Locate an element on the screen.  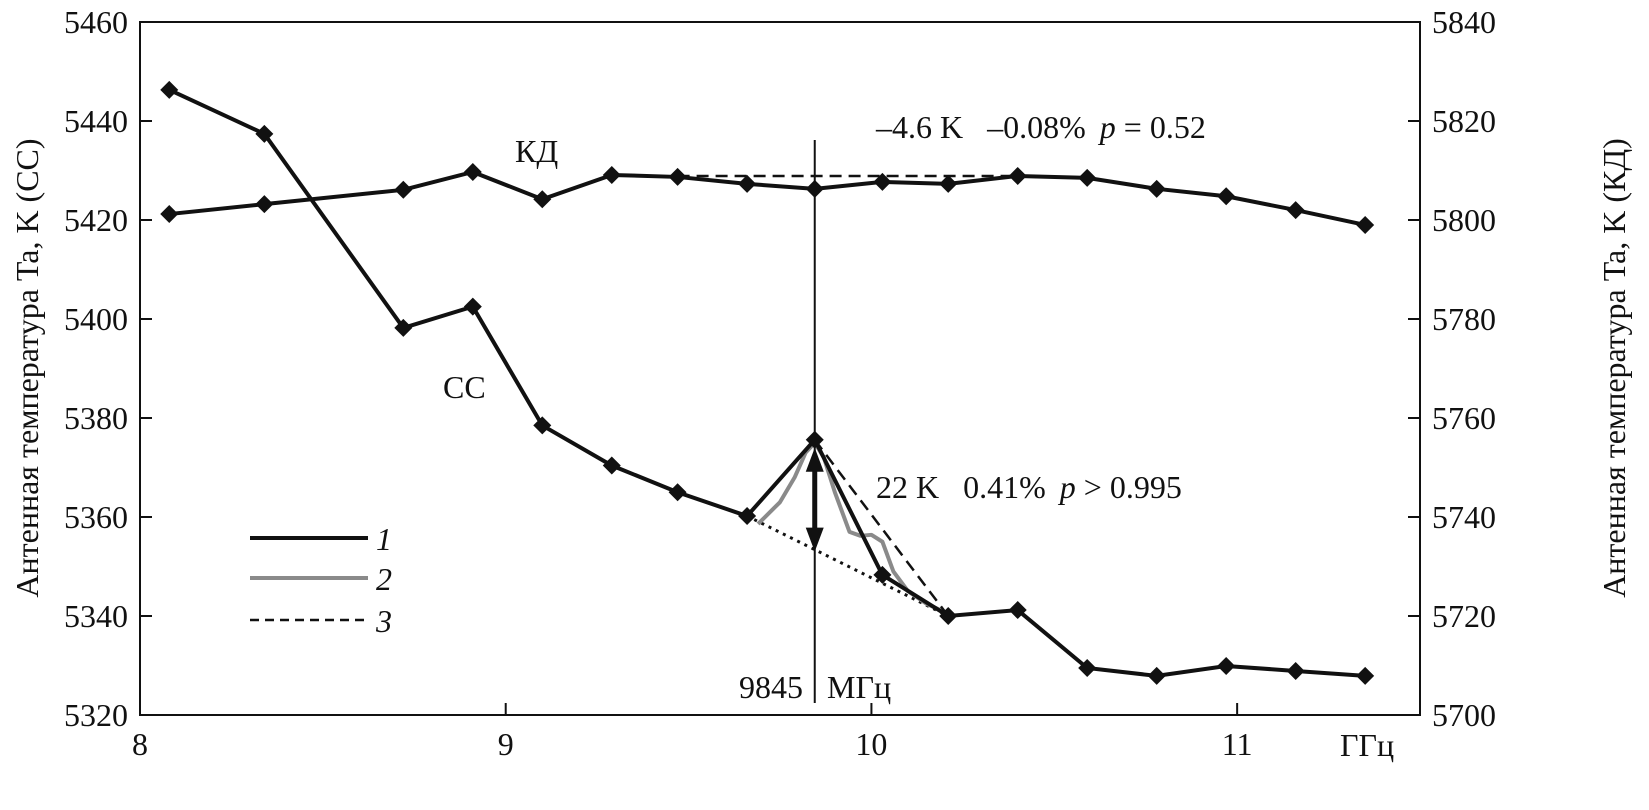
kd-stat: –4.6 K –0.08% p = 0.52 is located at coordinates (1040, 127).